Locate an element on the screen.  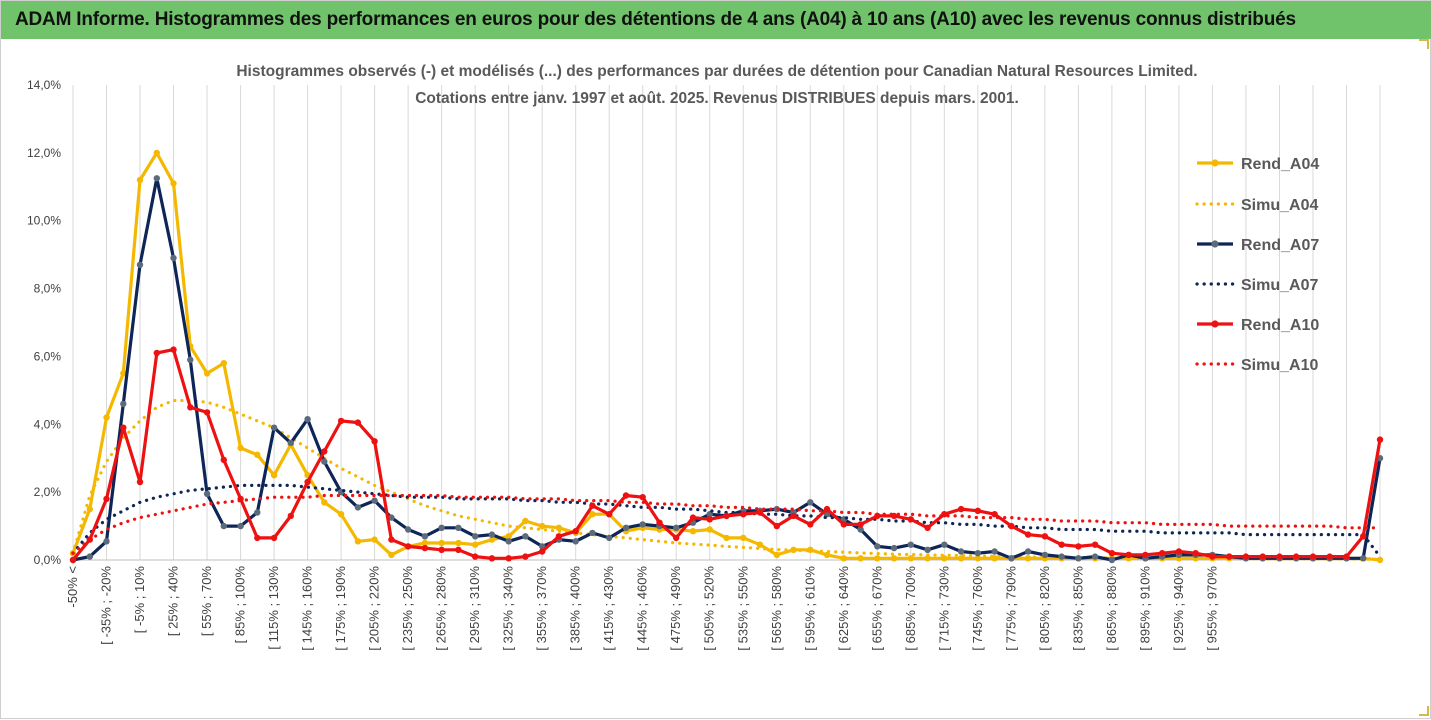
x-tick-label: [ 85% ; 100% is located at coordinates (240, 605).